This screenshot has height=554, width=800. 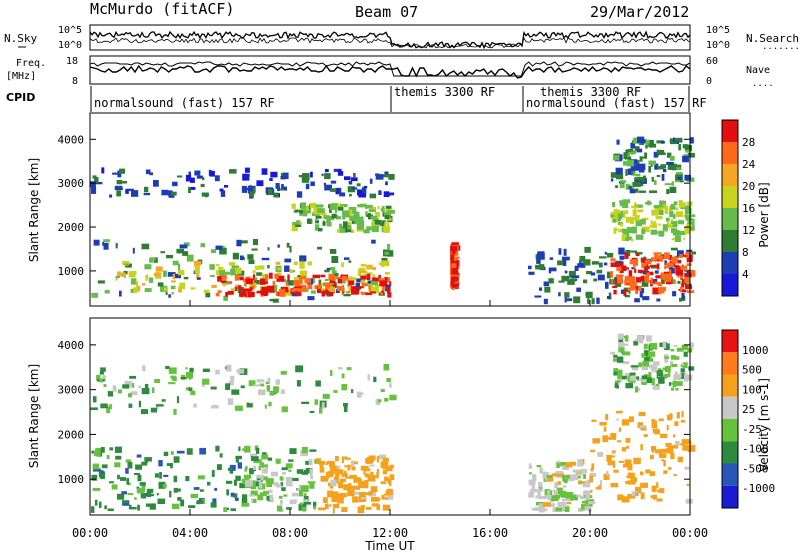 What do you see at coordinates (772, 38) in the screenshot?
I see `nsearch-label: N.Search` at bounding box center [772, 38].